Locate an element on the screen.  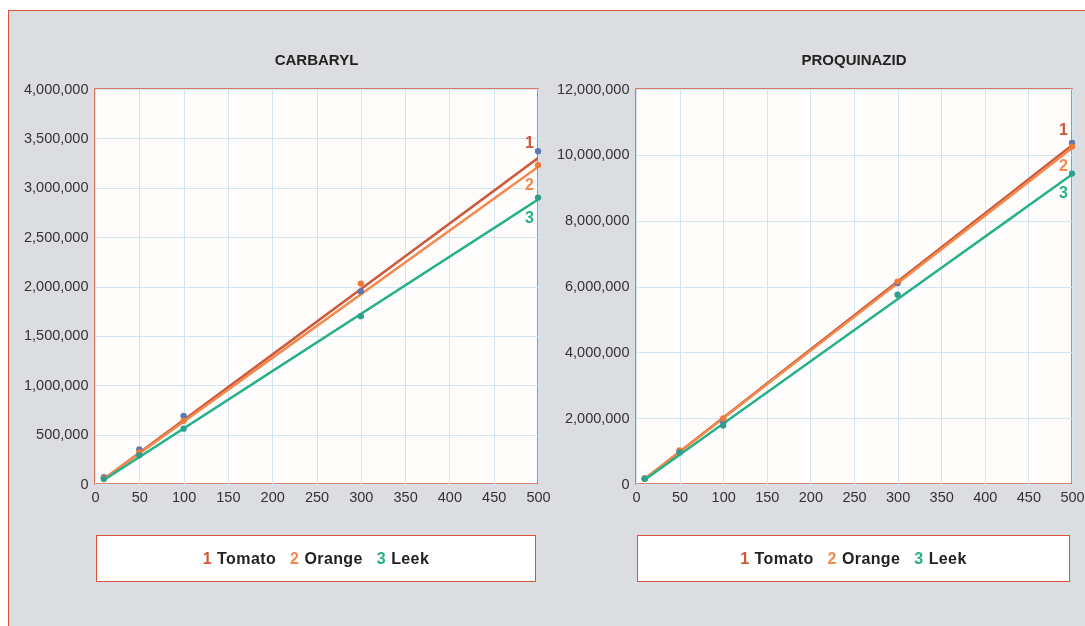
y-tick-label: 500,000 is located at coordinates (62, 434).